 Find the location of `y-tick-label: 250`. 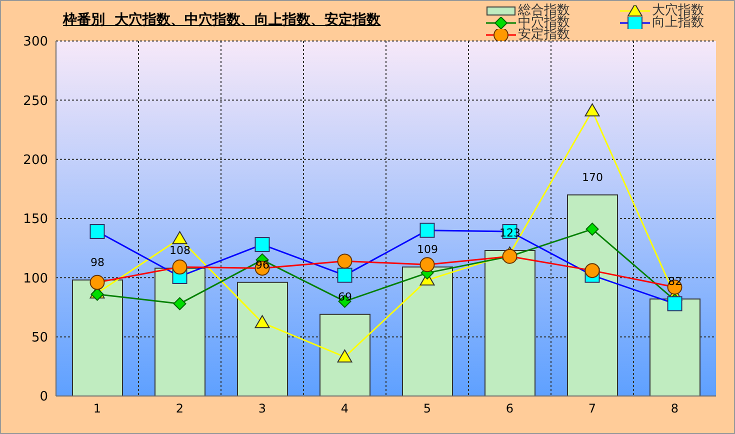

y-tick-label: 250 is located at coordinates (35, 101).